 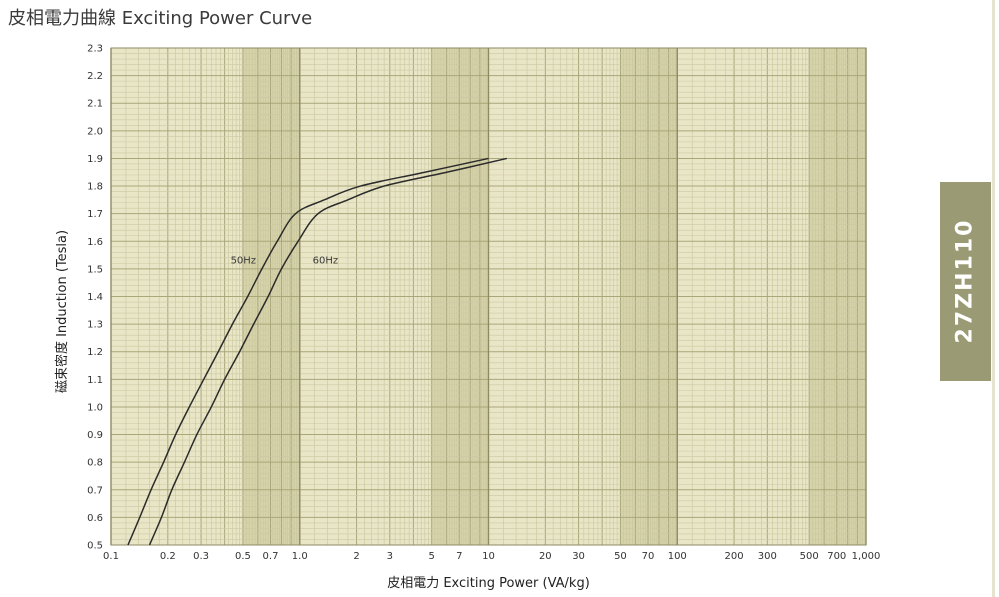 I want to click on y-tick-label: 1.8, so click(x=95, y=187).